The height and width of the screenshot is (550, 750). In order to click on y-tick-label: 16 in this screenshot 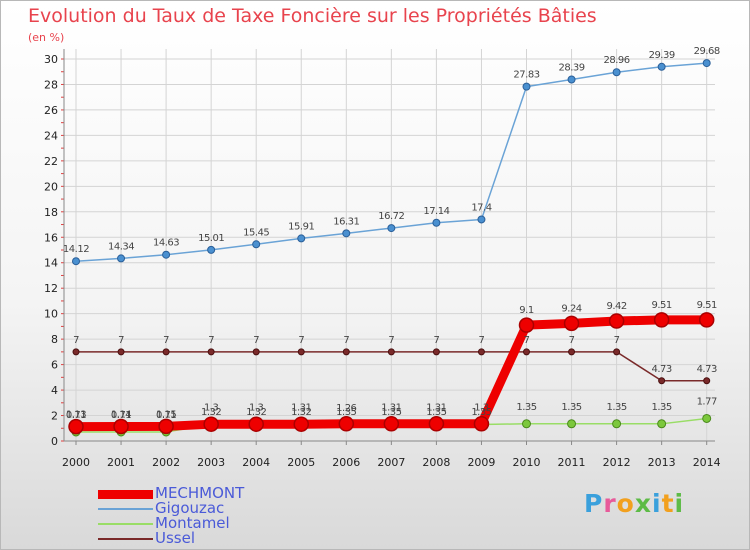, I will do `click(51, 237)`.